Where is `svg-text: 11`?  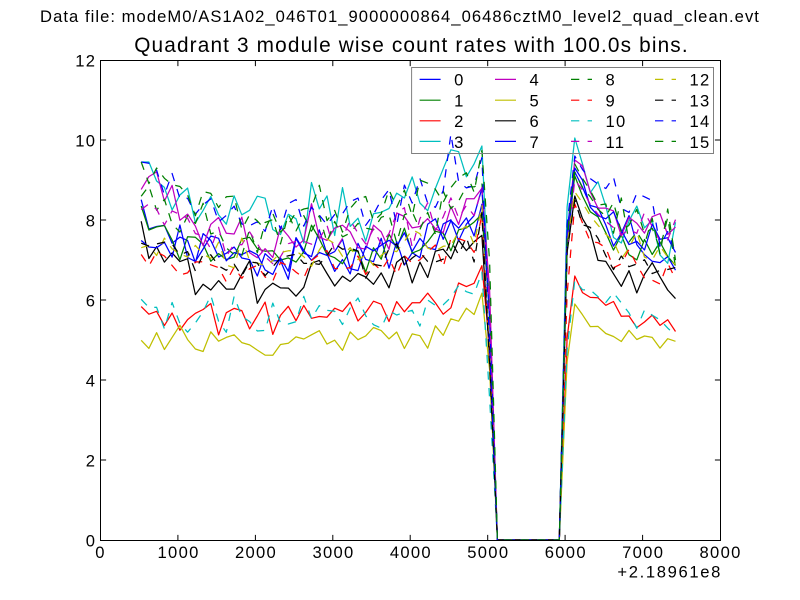
svg-text: 11 is located at coordinates (616, 142).